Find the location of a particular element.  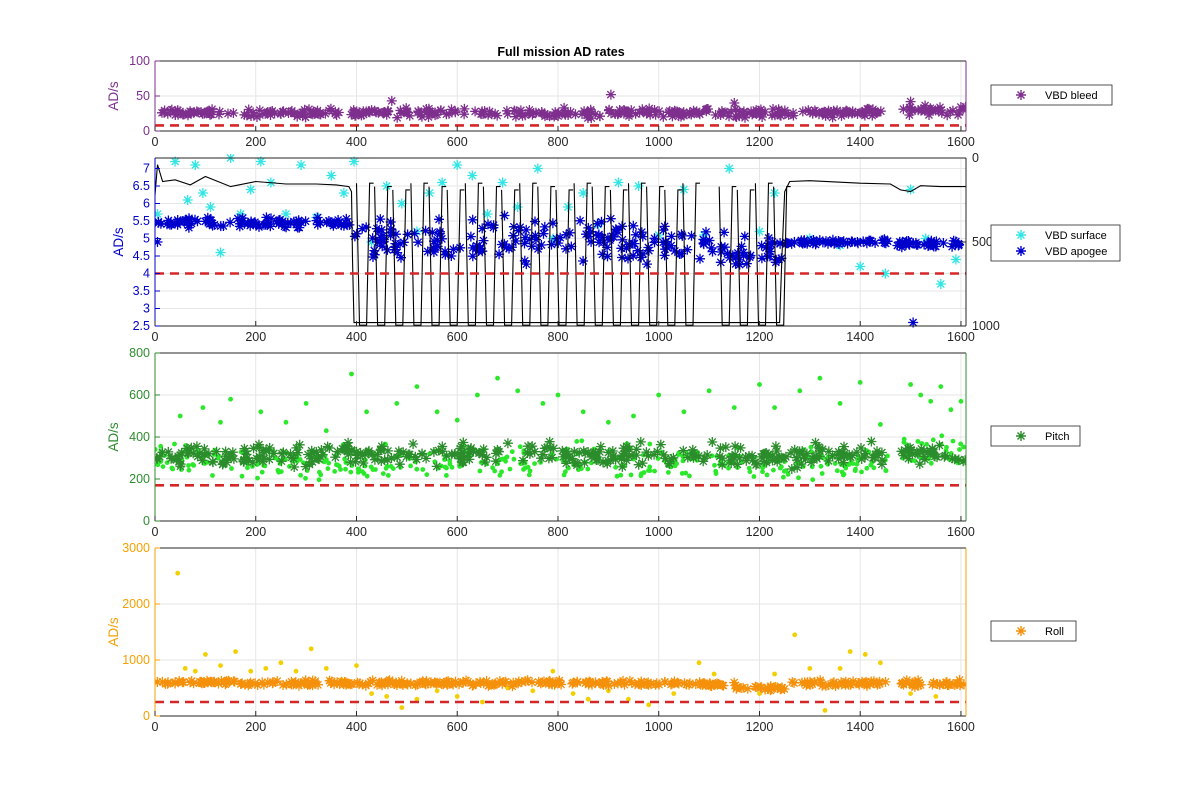

y-tick-label: 400 is located at coordinates (139, 437).